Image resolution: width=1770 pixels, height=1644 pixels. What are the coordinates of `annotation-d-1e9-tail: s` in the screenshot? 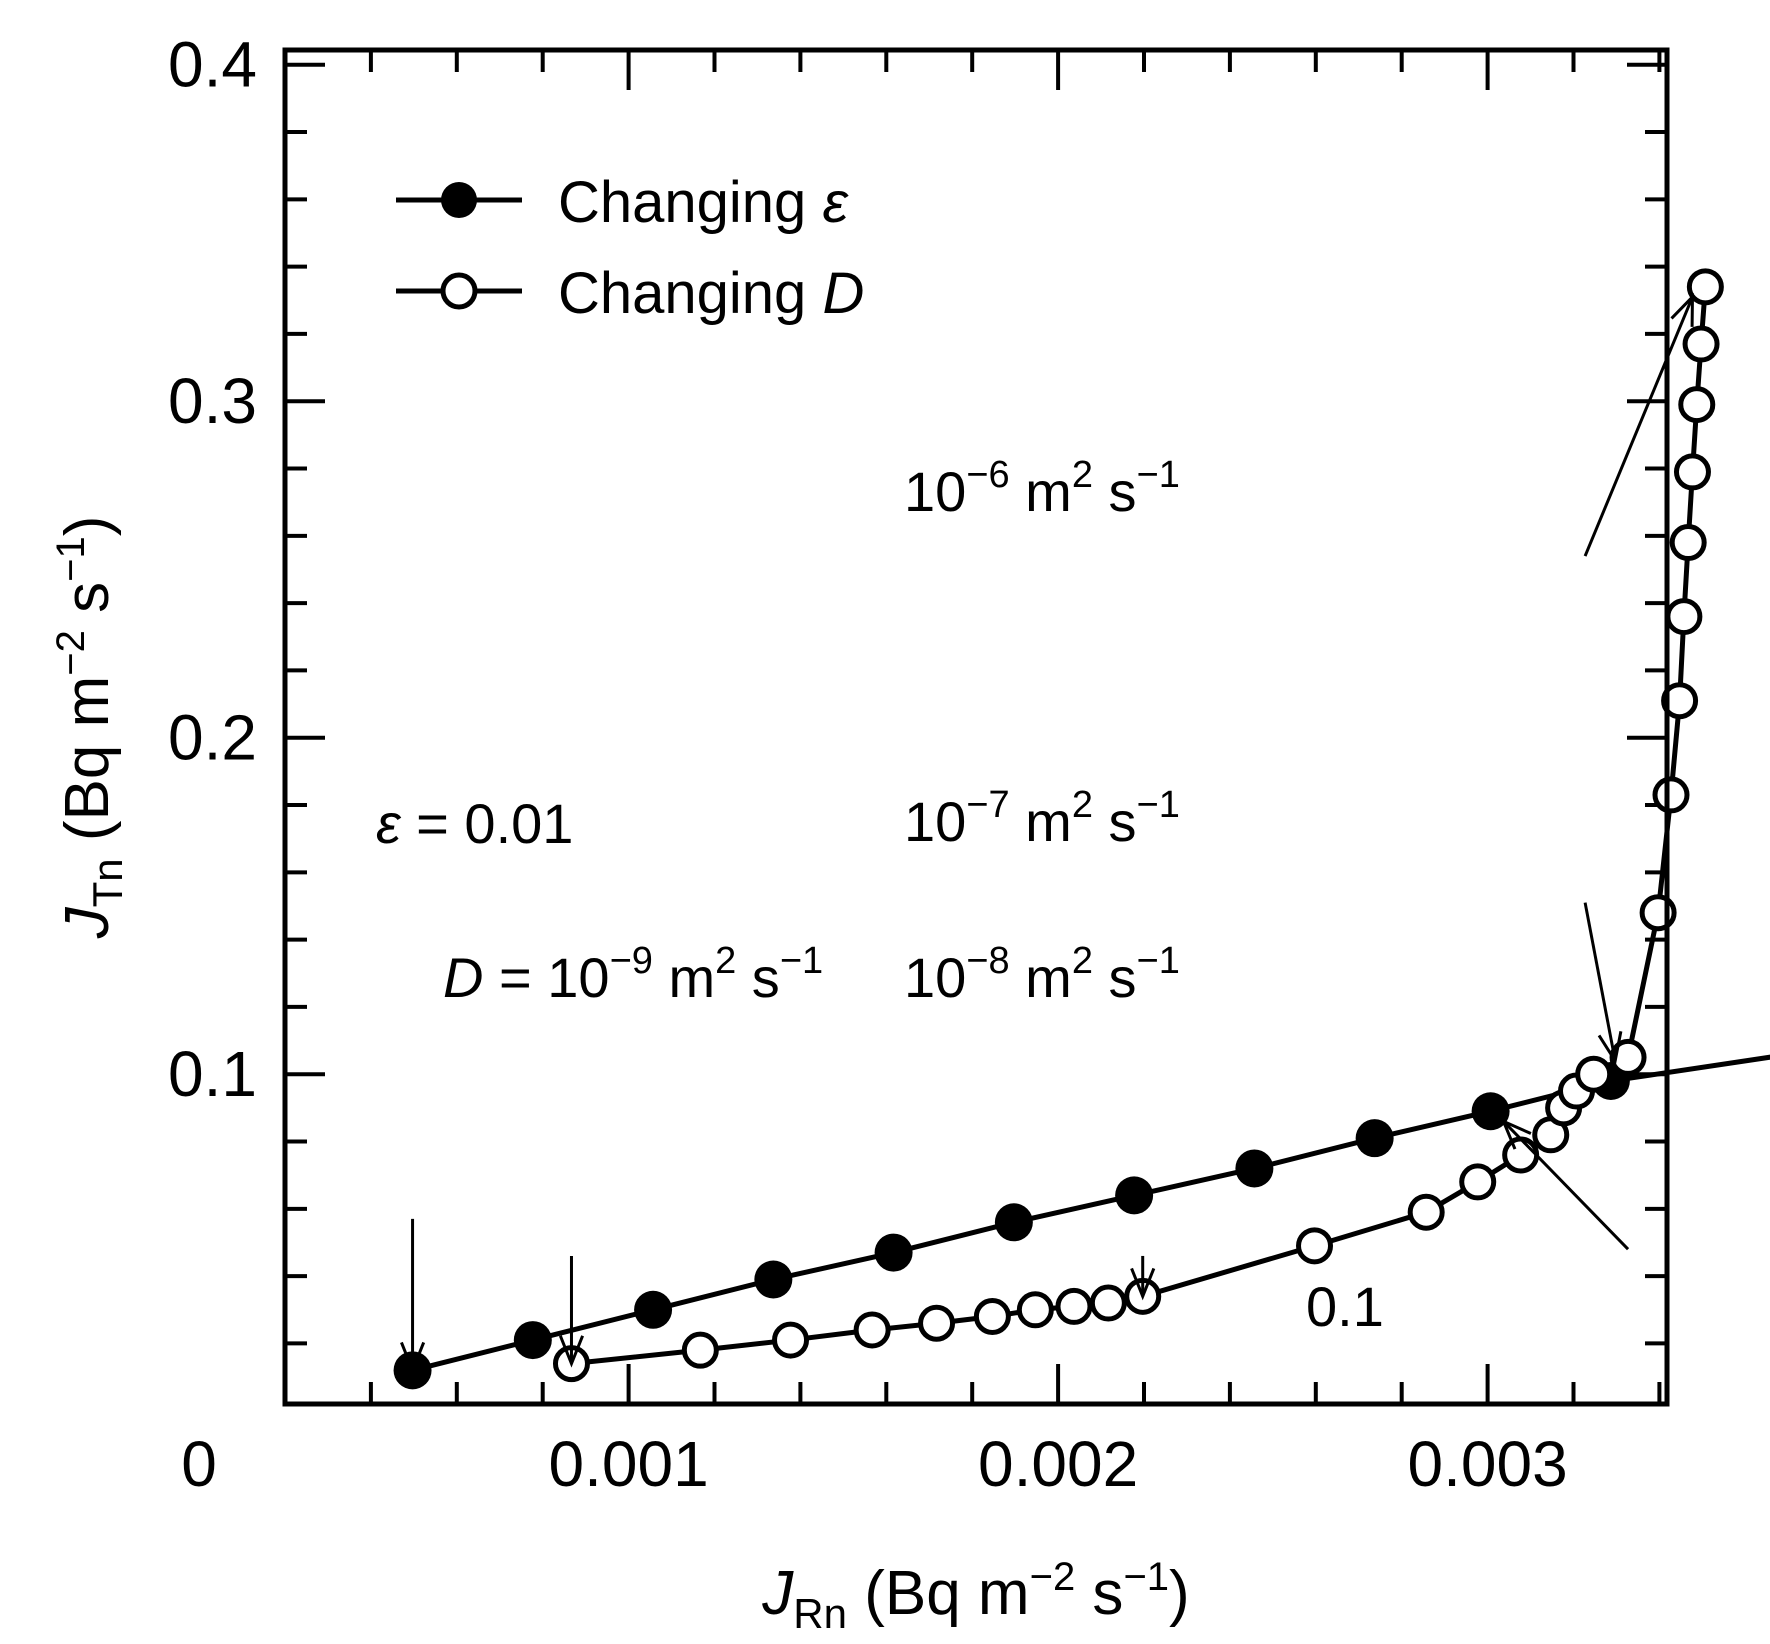 It's located at (758, 977).